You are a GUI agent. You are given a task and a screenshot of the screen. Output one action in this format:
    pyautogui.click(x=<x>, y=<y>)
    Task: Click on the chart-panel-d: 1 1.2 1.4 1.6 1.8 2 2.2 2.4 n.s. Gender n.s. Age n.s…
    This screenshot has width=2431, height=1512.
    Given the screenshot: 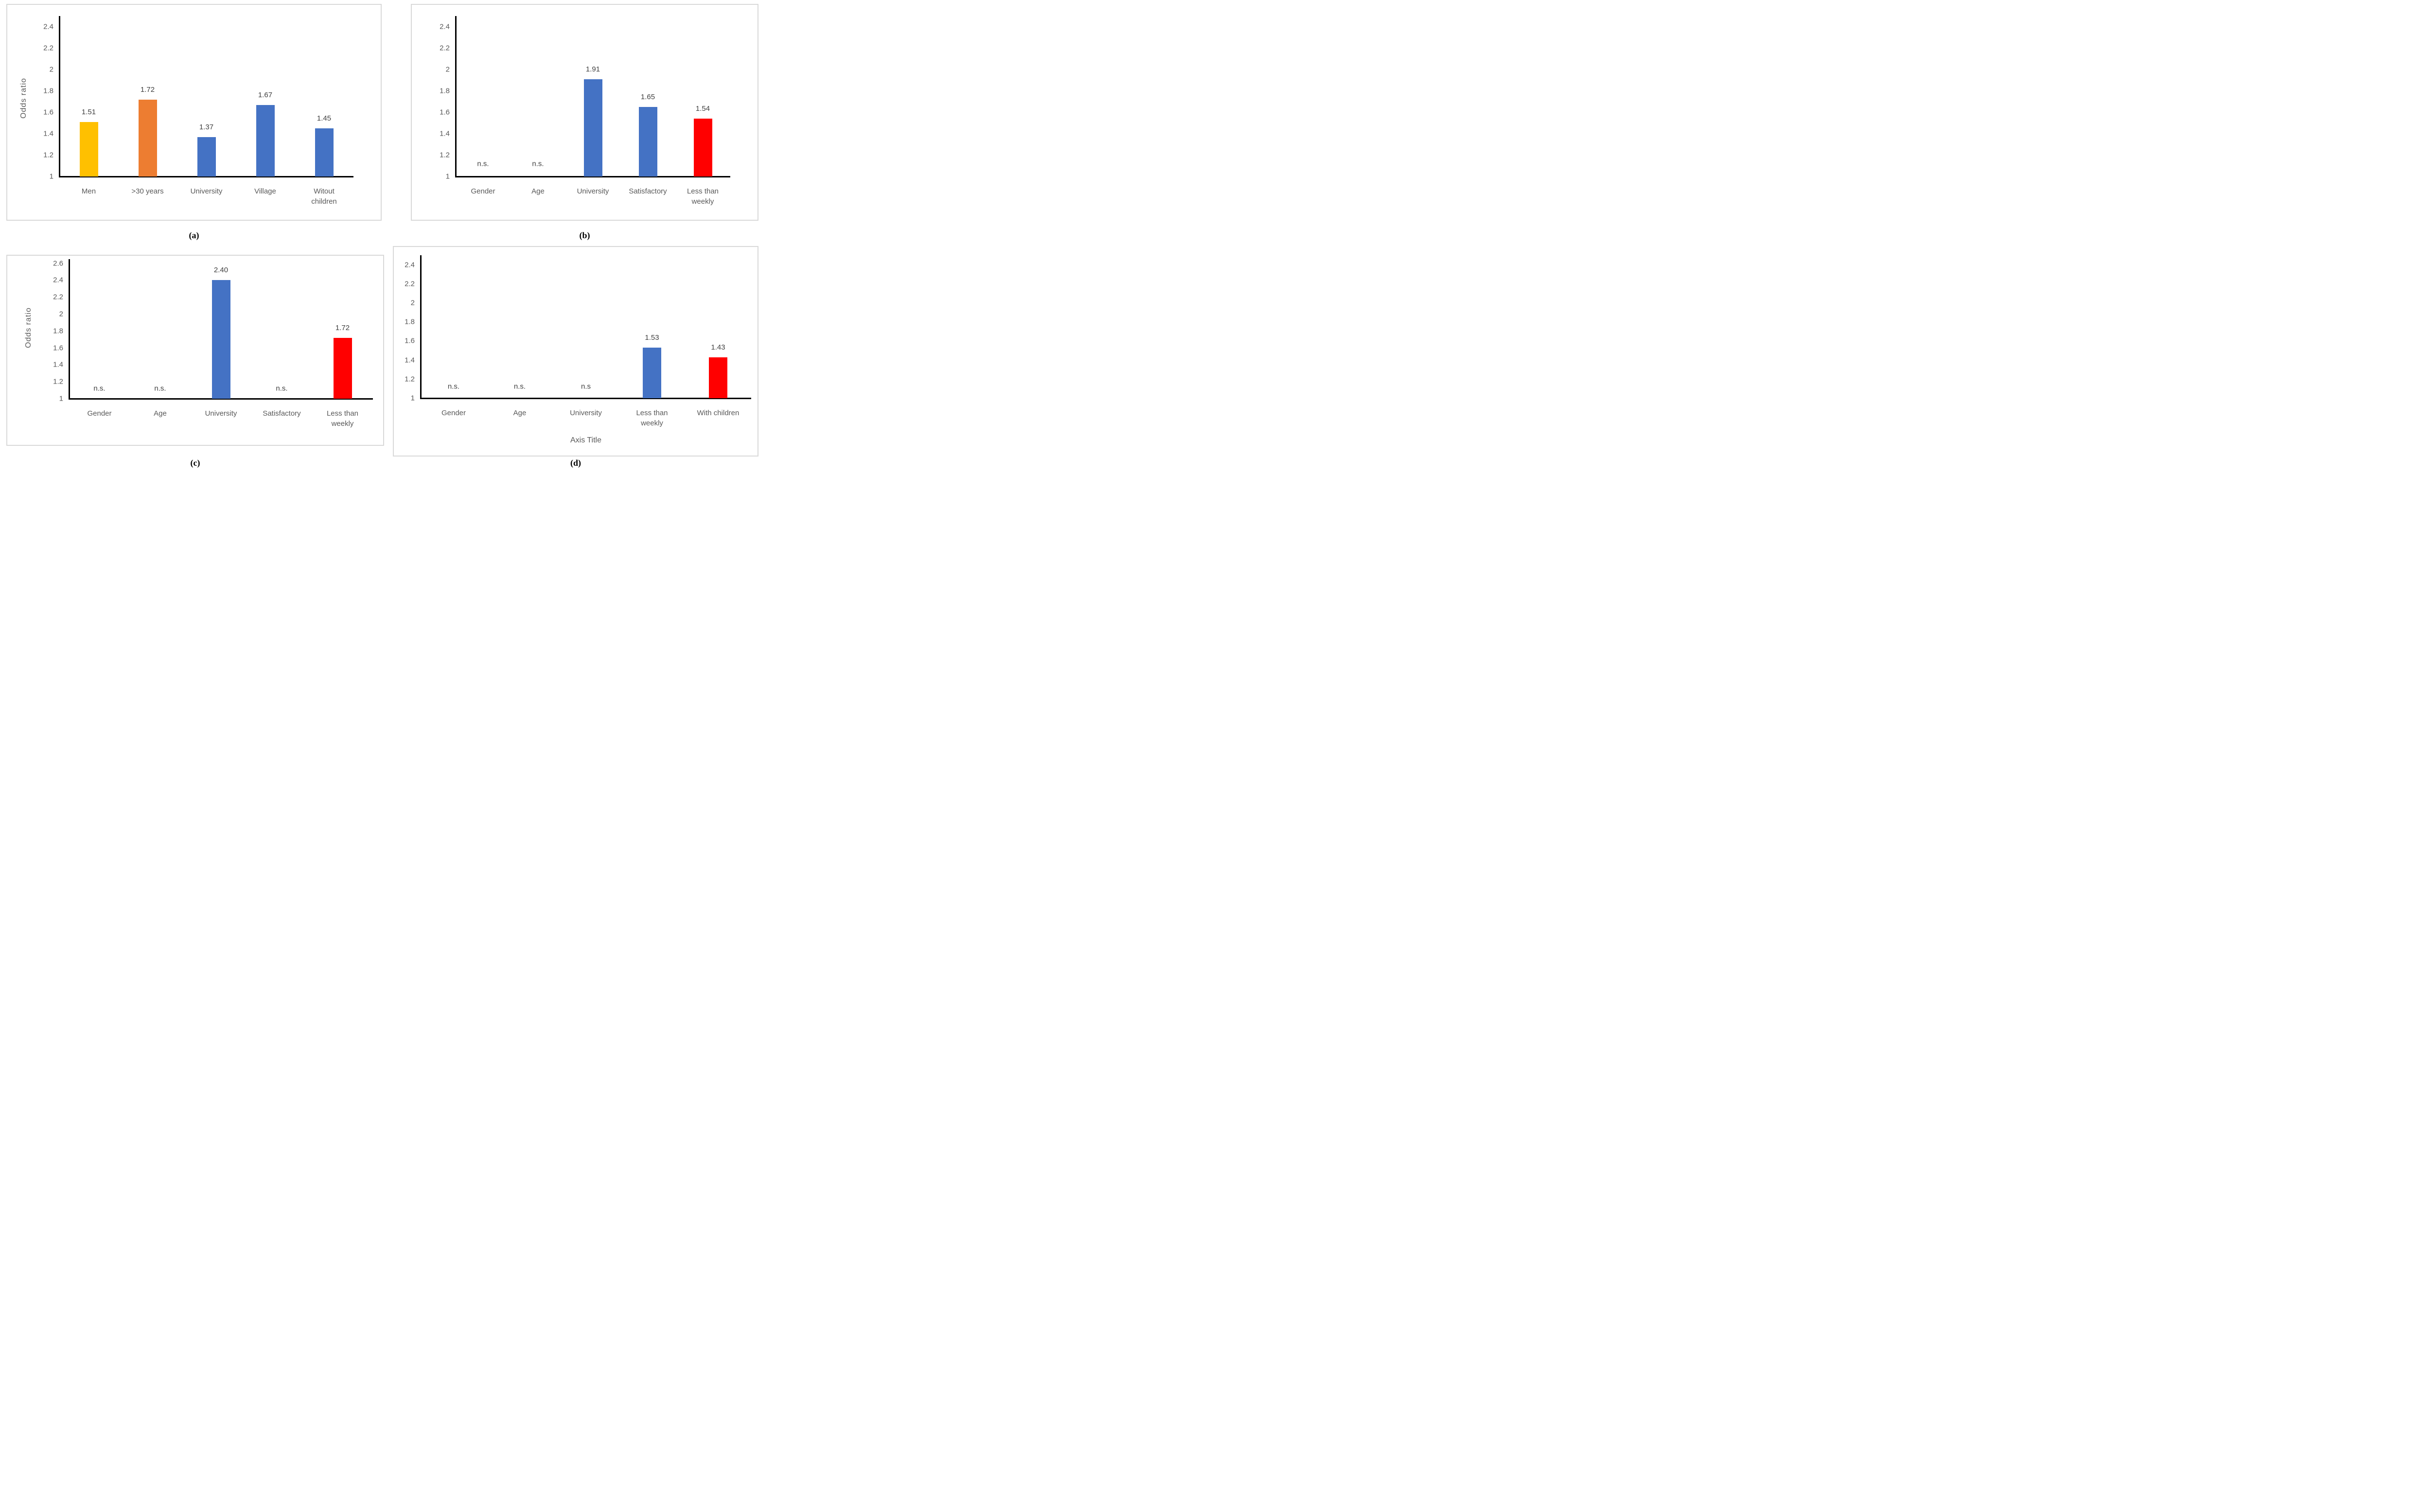 What is the action you would take?
    pyautogui.click(x=575, y=351)
    